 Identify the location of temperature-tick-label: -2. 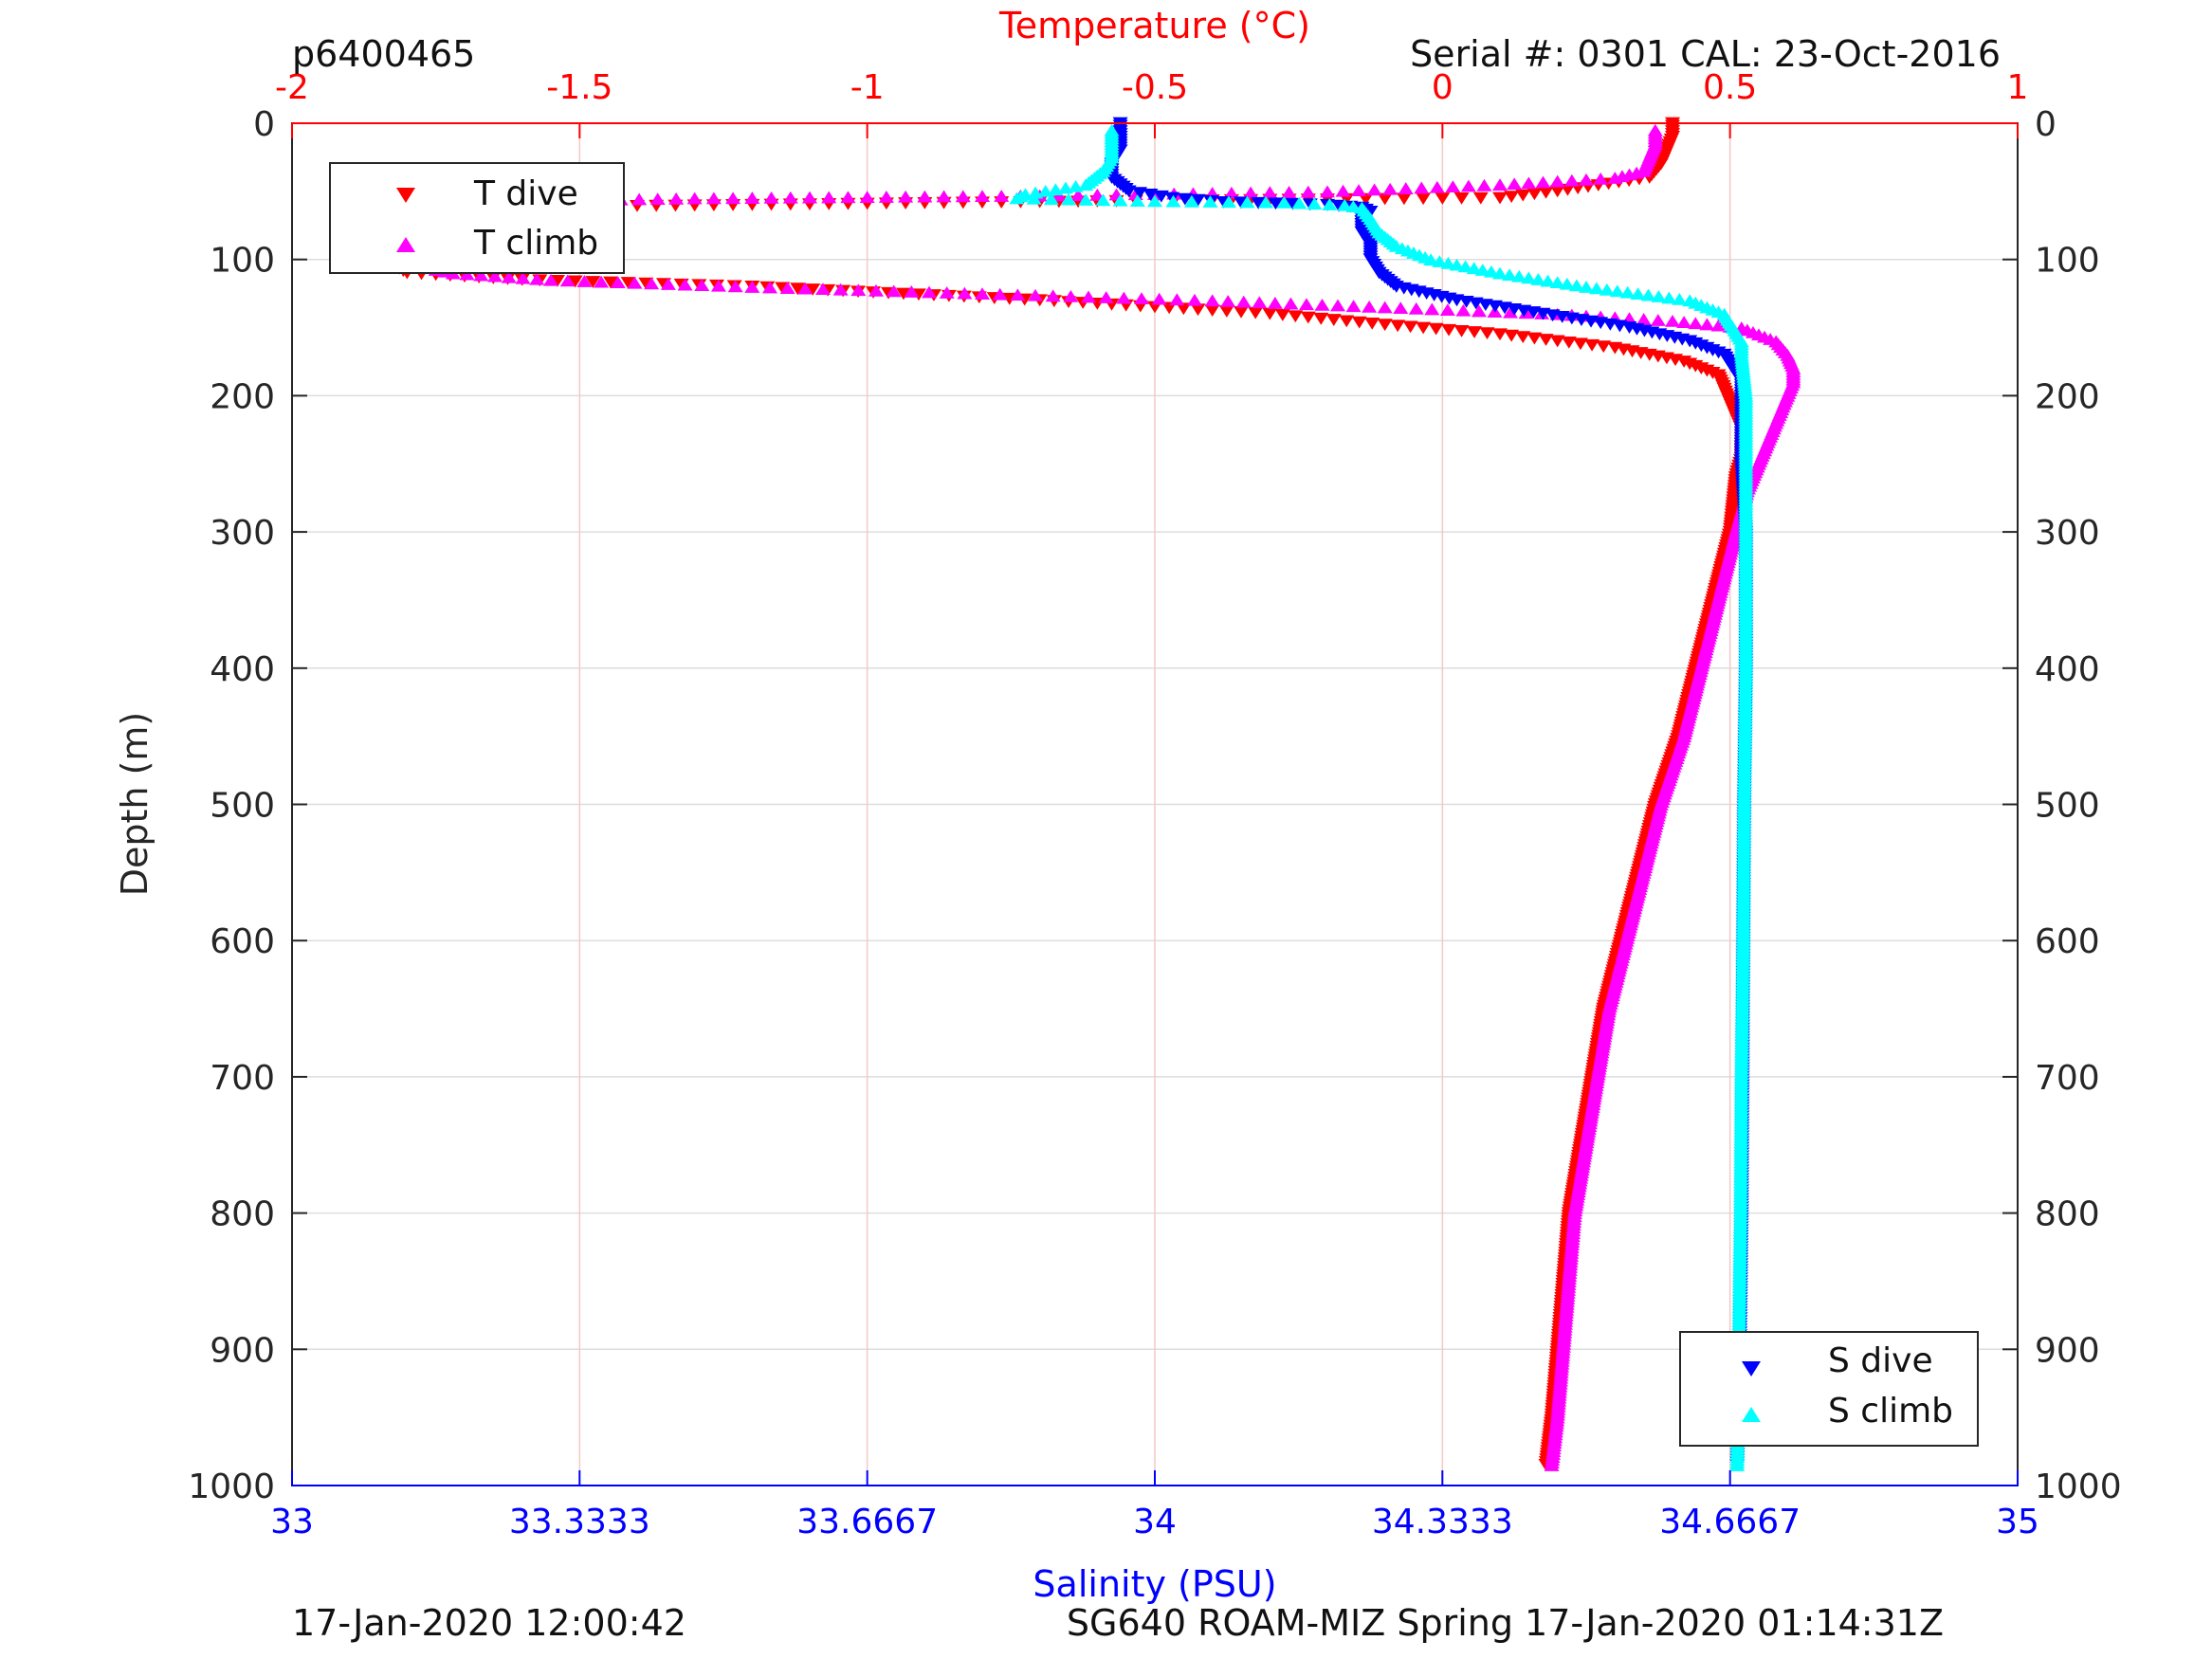
(292, 87).